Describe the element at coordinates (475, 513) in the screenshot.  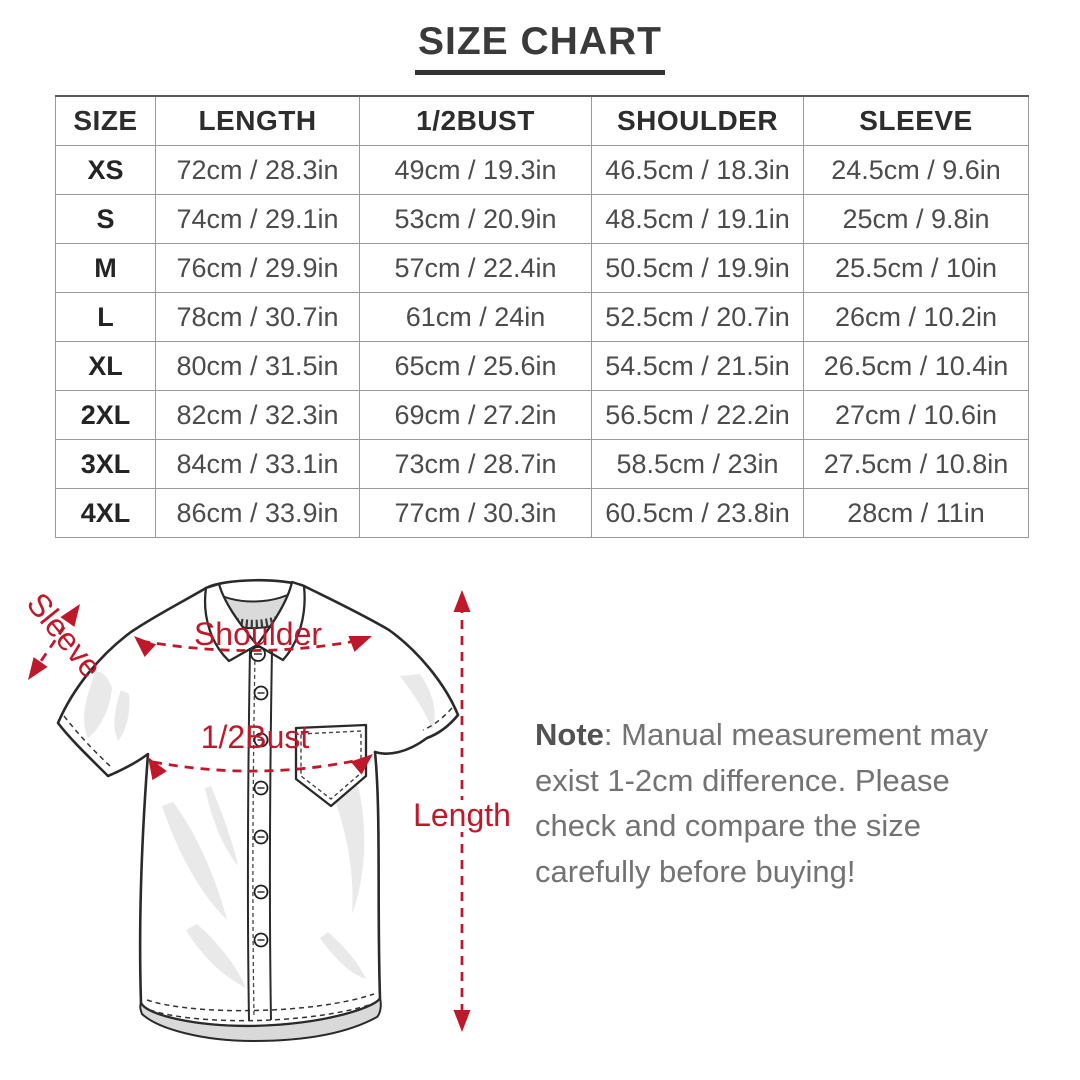
I see `halfbust-cell: 77cm / 30.3in` at that location.